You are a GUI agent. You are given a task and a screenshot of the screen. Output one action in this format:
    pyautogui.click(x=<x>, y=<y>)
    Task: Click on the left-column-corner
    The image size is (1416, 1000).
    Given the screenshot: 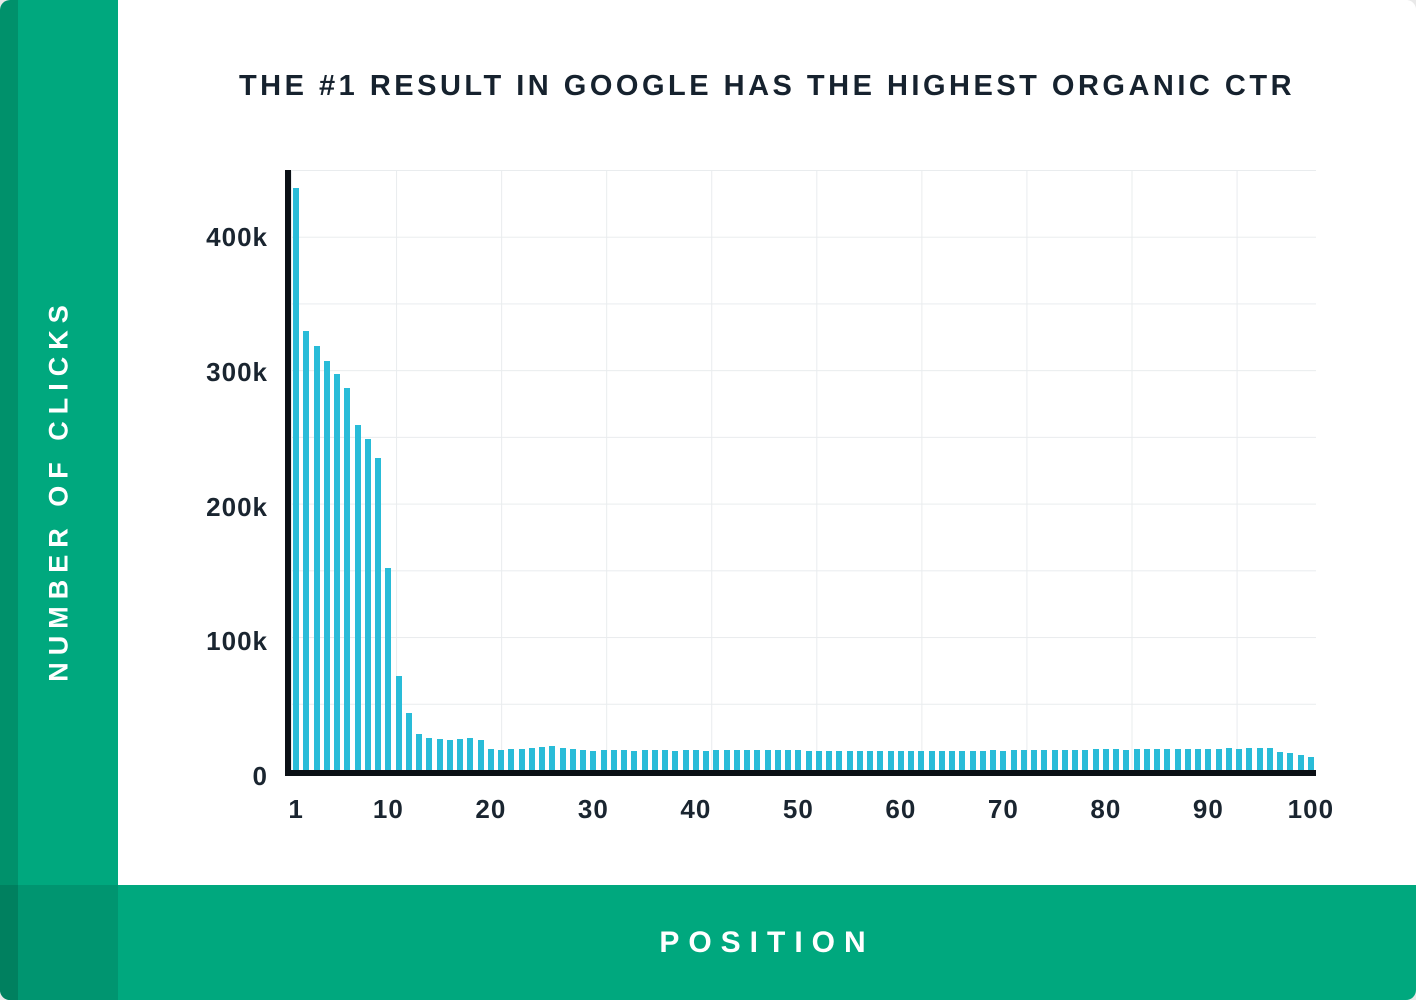 What is the action you would take?
    pyautogui.click(x=59, y=942)
    